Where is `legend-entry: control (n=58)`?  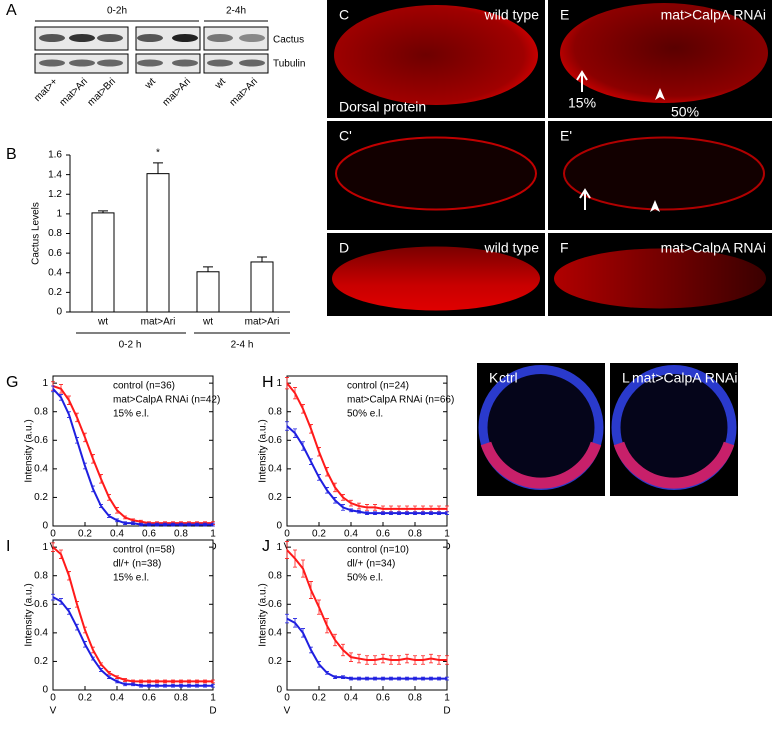
legend-entry: control (n=58) is located at coordinates (144, 550).